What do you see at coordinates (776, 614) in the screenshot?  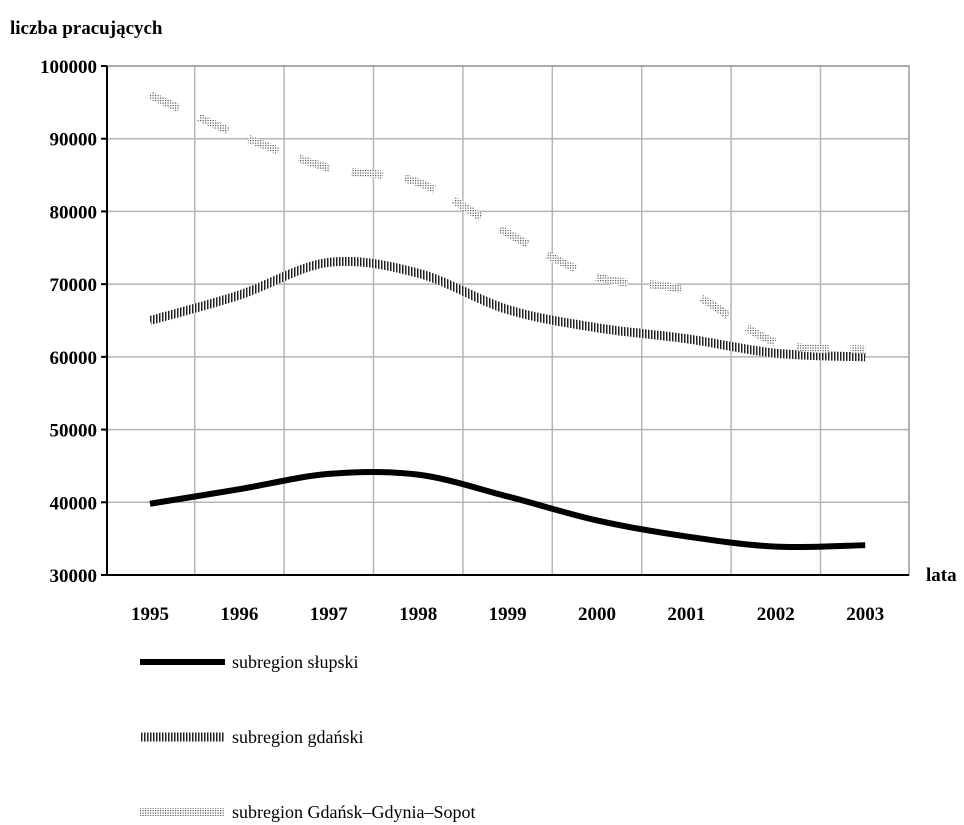 I see `x-tick-label: 2002` at bounding box center [776, 614].